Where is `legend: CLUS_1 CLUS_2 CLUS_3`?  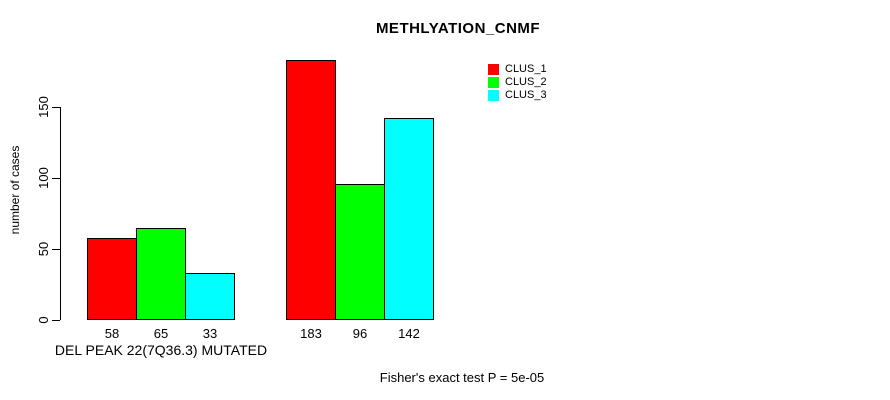 legend: CLUS_1 CLUS_2 CLUS_3 is located at coordinates (517, 82).